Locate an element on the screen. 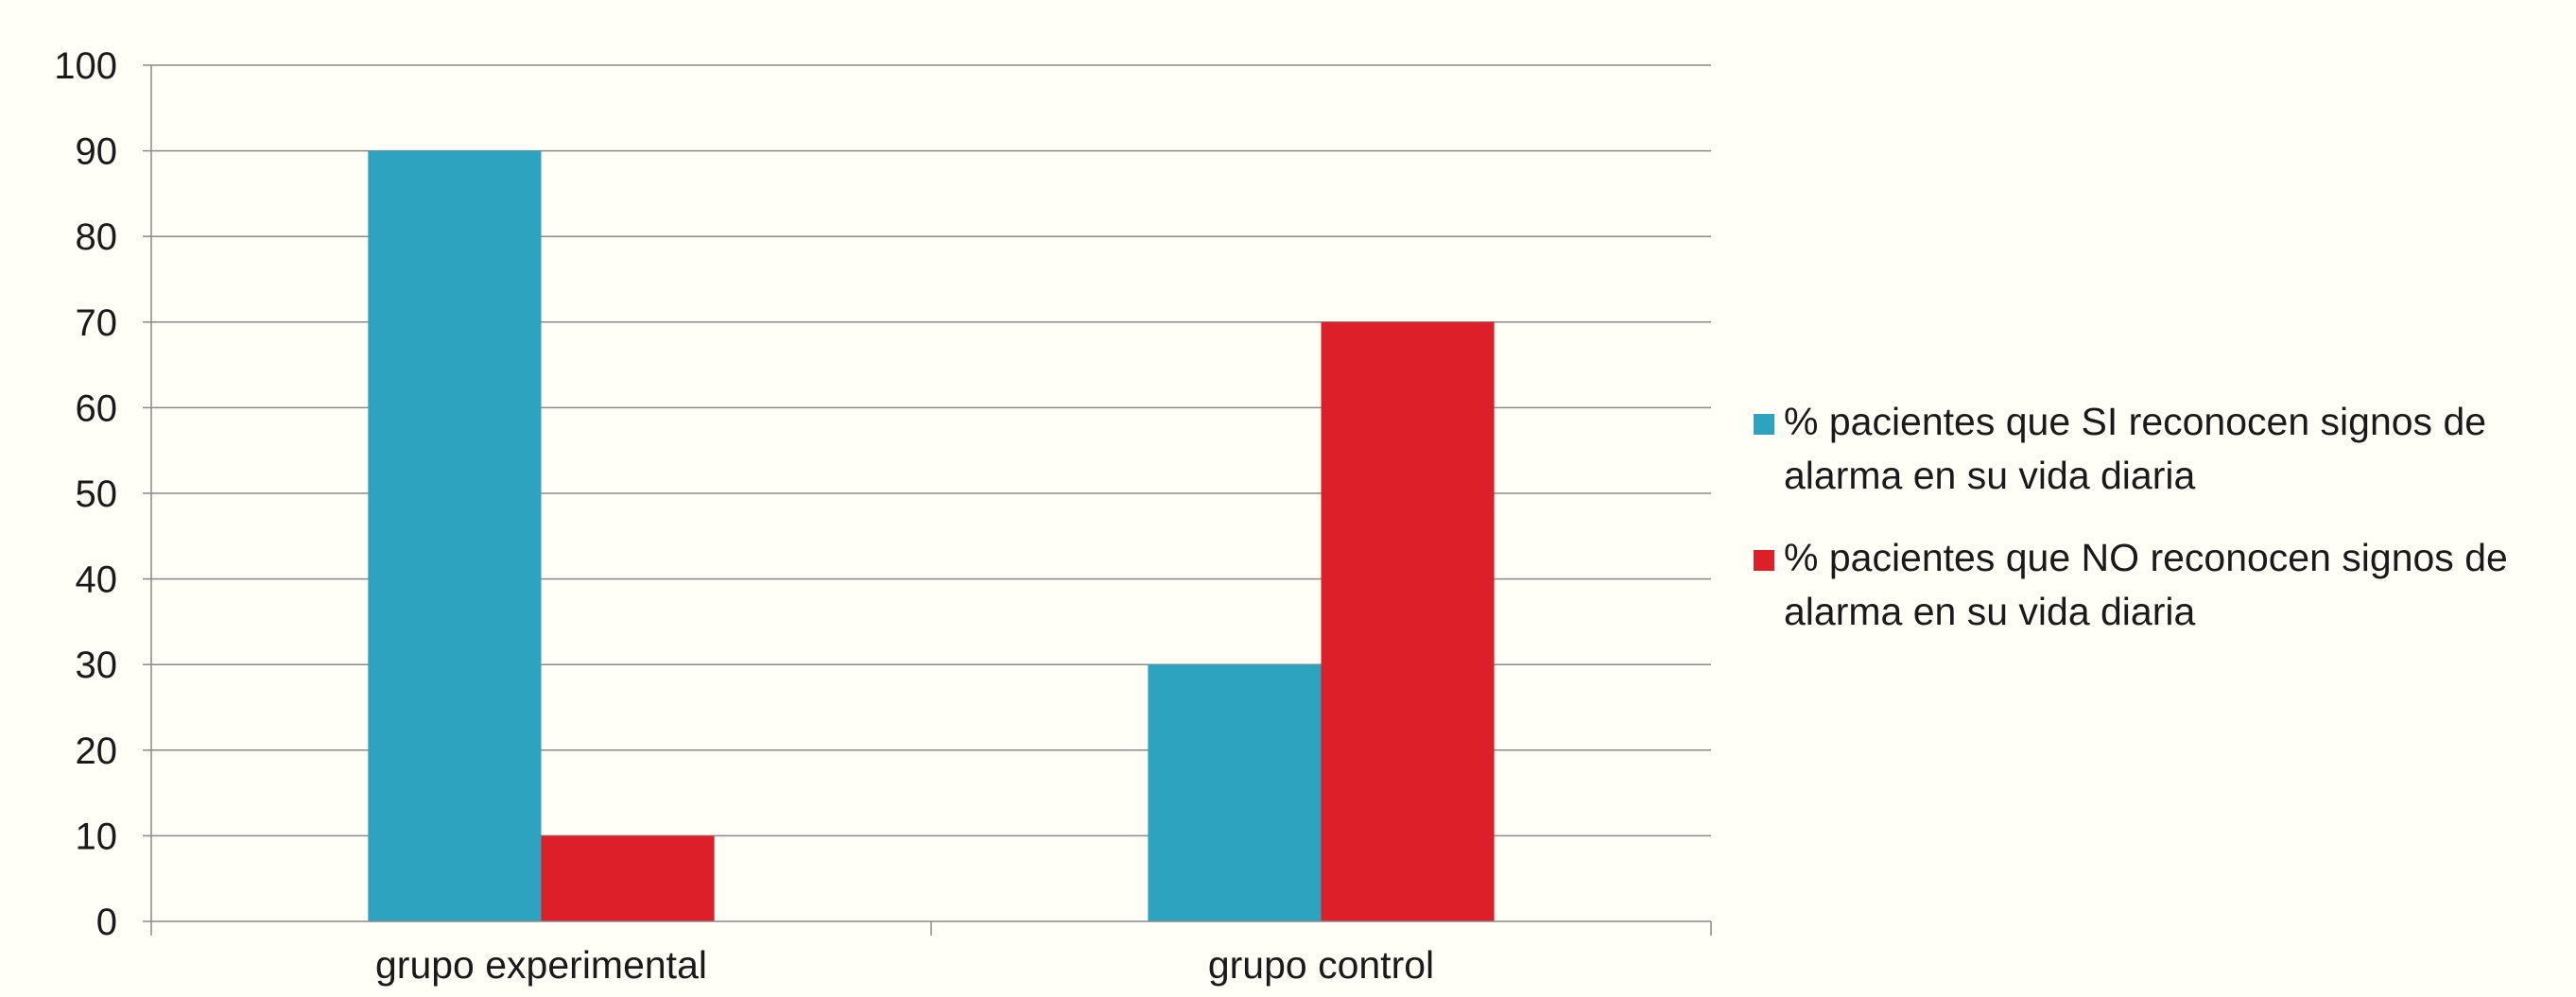 This screenshot has height=997, width=2576. y-tick-label-30: 30 is located at coordinates (97, 665).